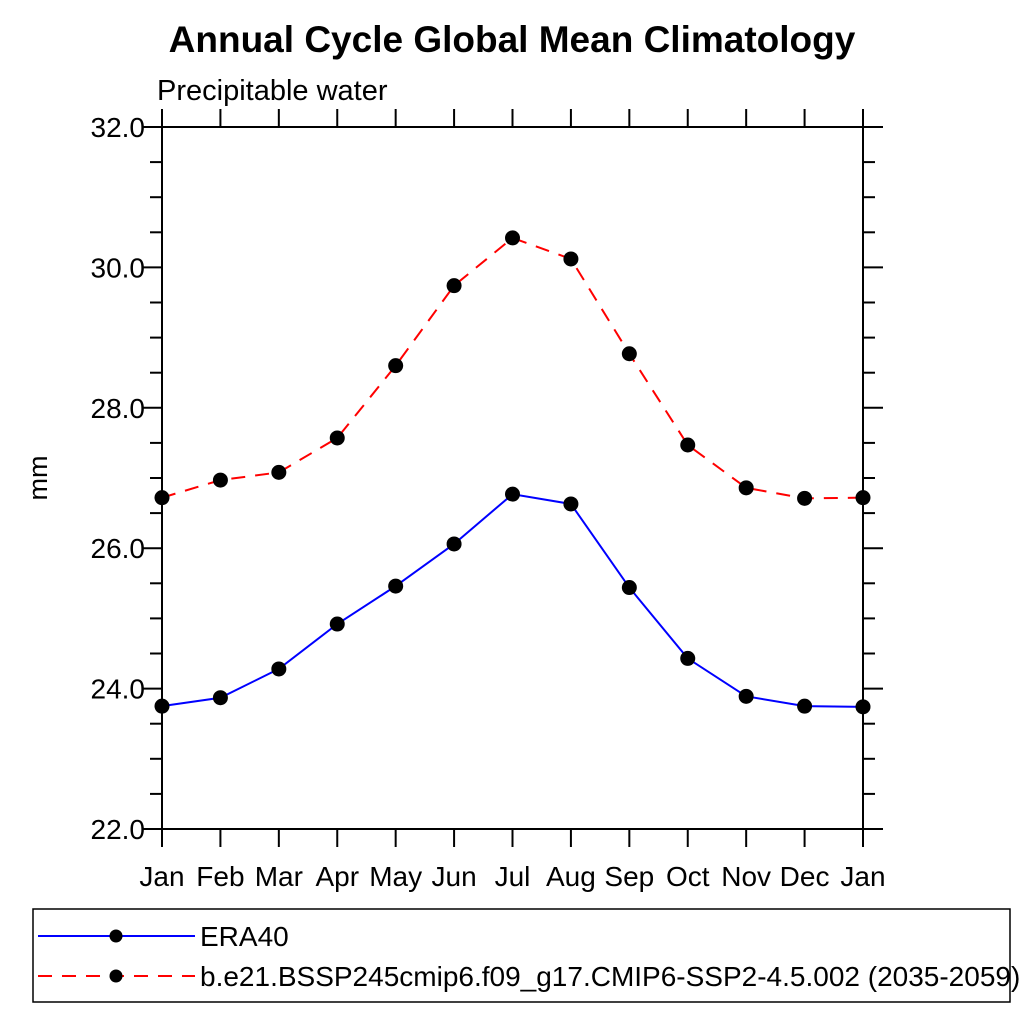 The width and height of the screenshot is (1024, 1024). Describe the element at coordinates (629, 876) in the screenshot. I see `x-tick-label: Sep` at that location.